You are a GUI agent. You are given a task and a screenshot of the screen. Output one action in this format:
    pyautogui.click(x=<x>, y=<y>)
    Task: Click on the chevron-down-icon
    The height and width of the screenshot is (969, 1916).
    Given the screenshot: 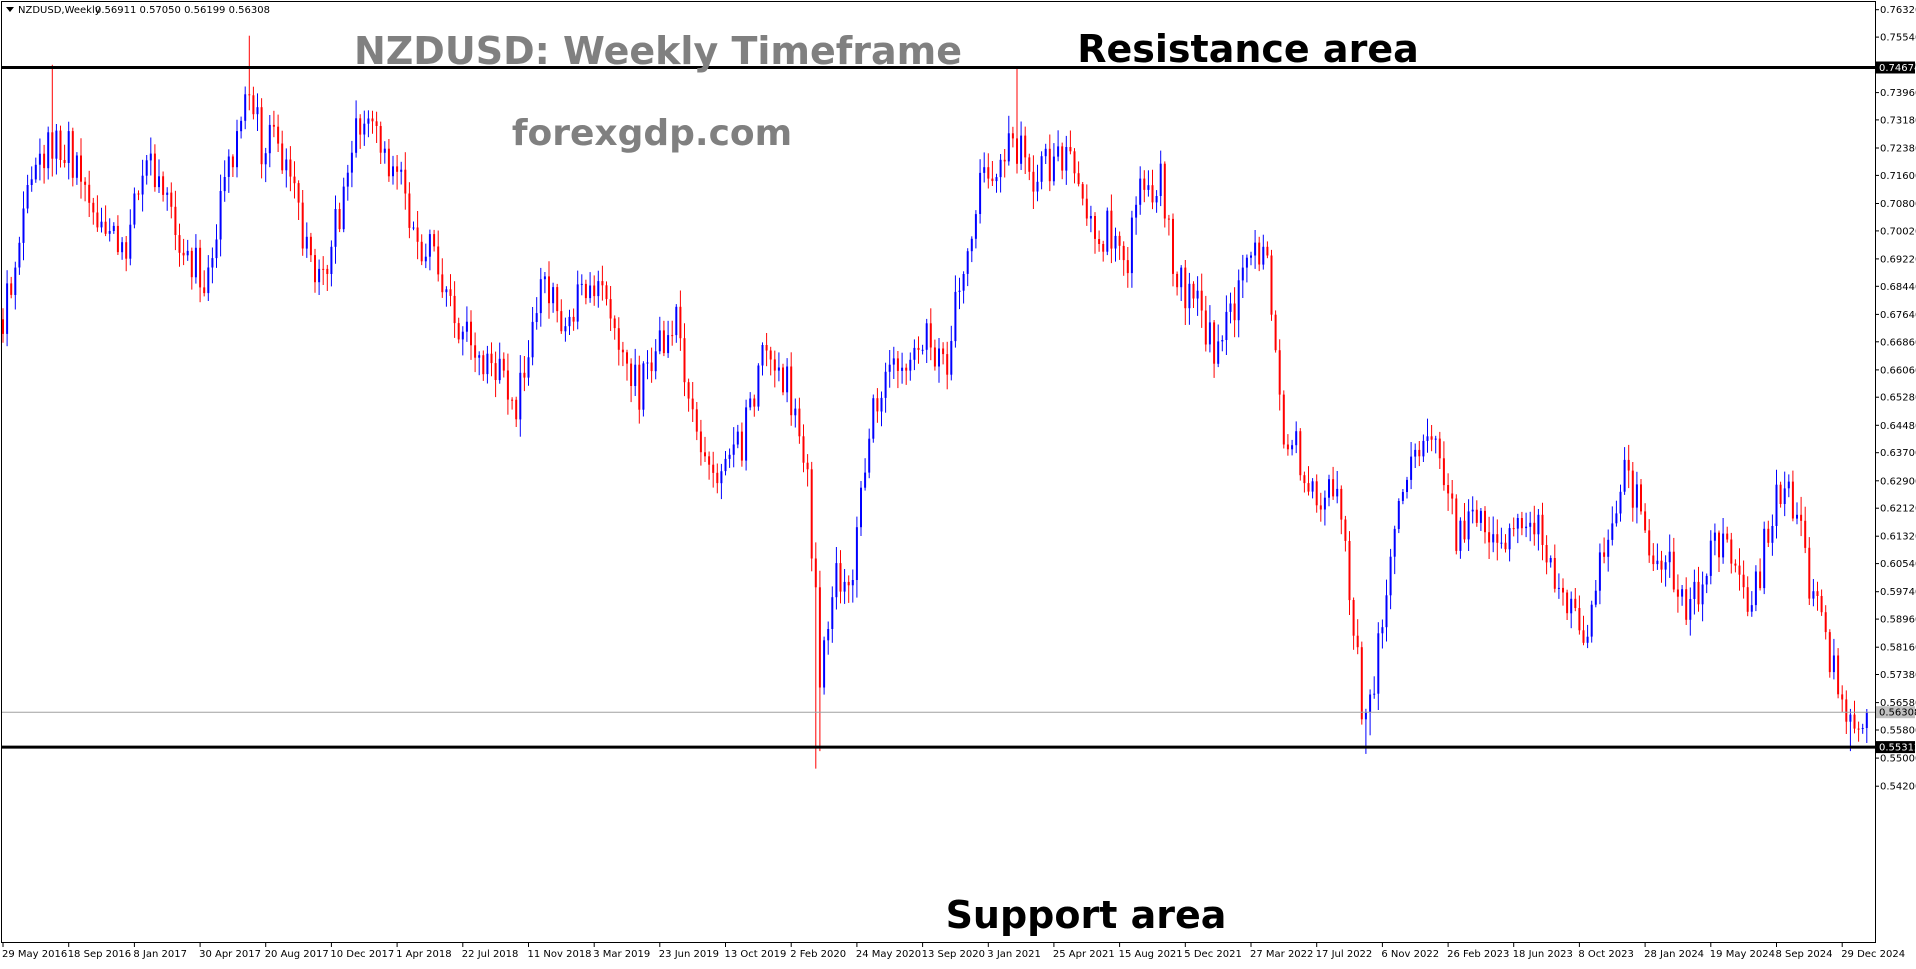 What is the action you would take?
    pyautogui.click(x=10, y=9)
    